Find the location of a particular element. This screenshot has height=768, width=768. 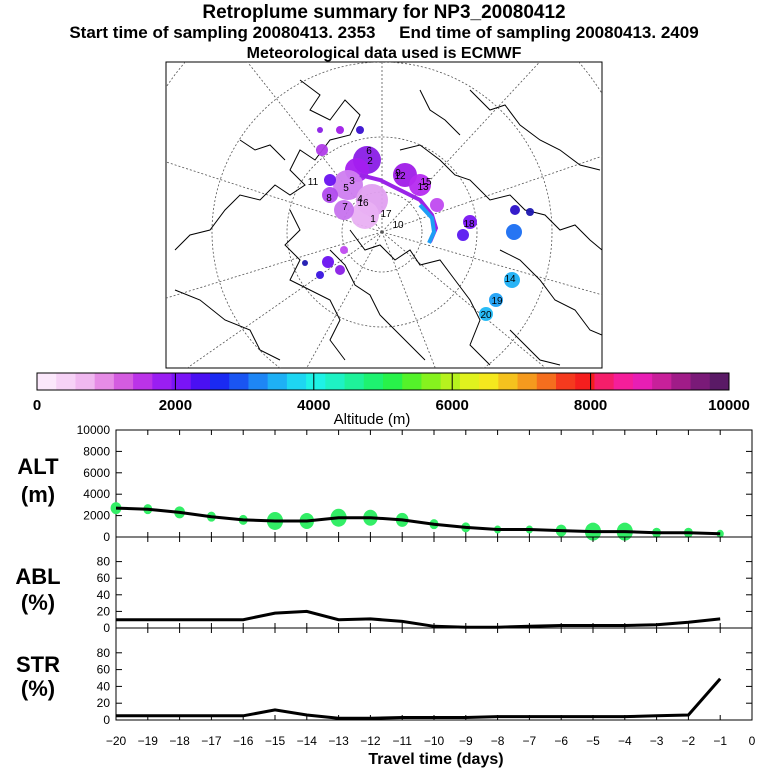

plume-day-label: 9 is located at coordinates (398, 173).